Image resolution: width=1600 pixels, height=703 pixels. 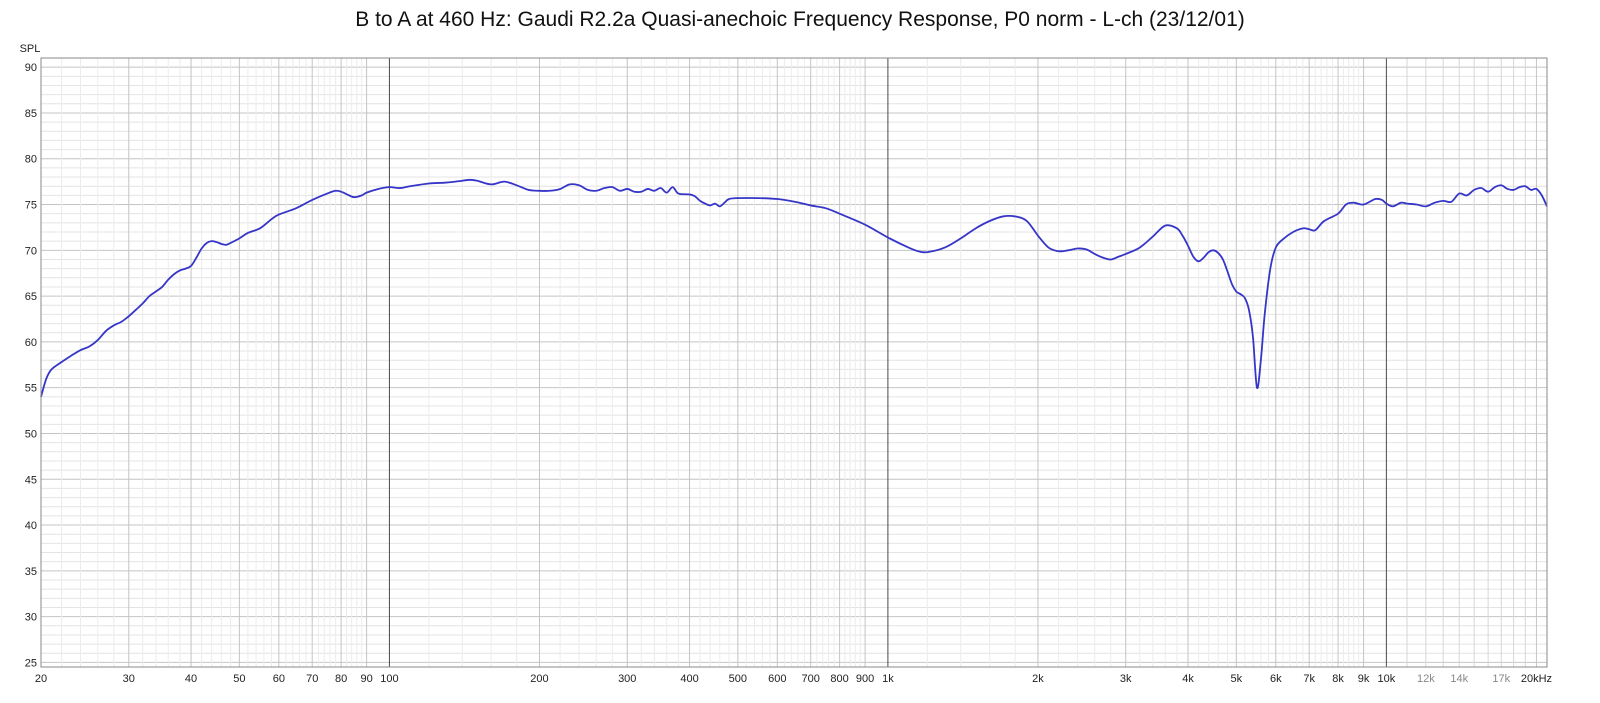 I want to click on x-tick-label: 800, so click(x=839, y=679).